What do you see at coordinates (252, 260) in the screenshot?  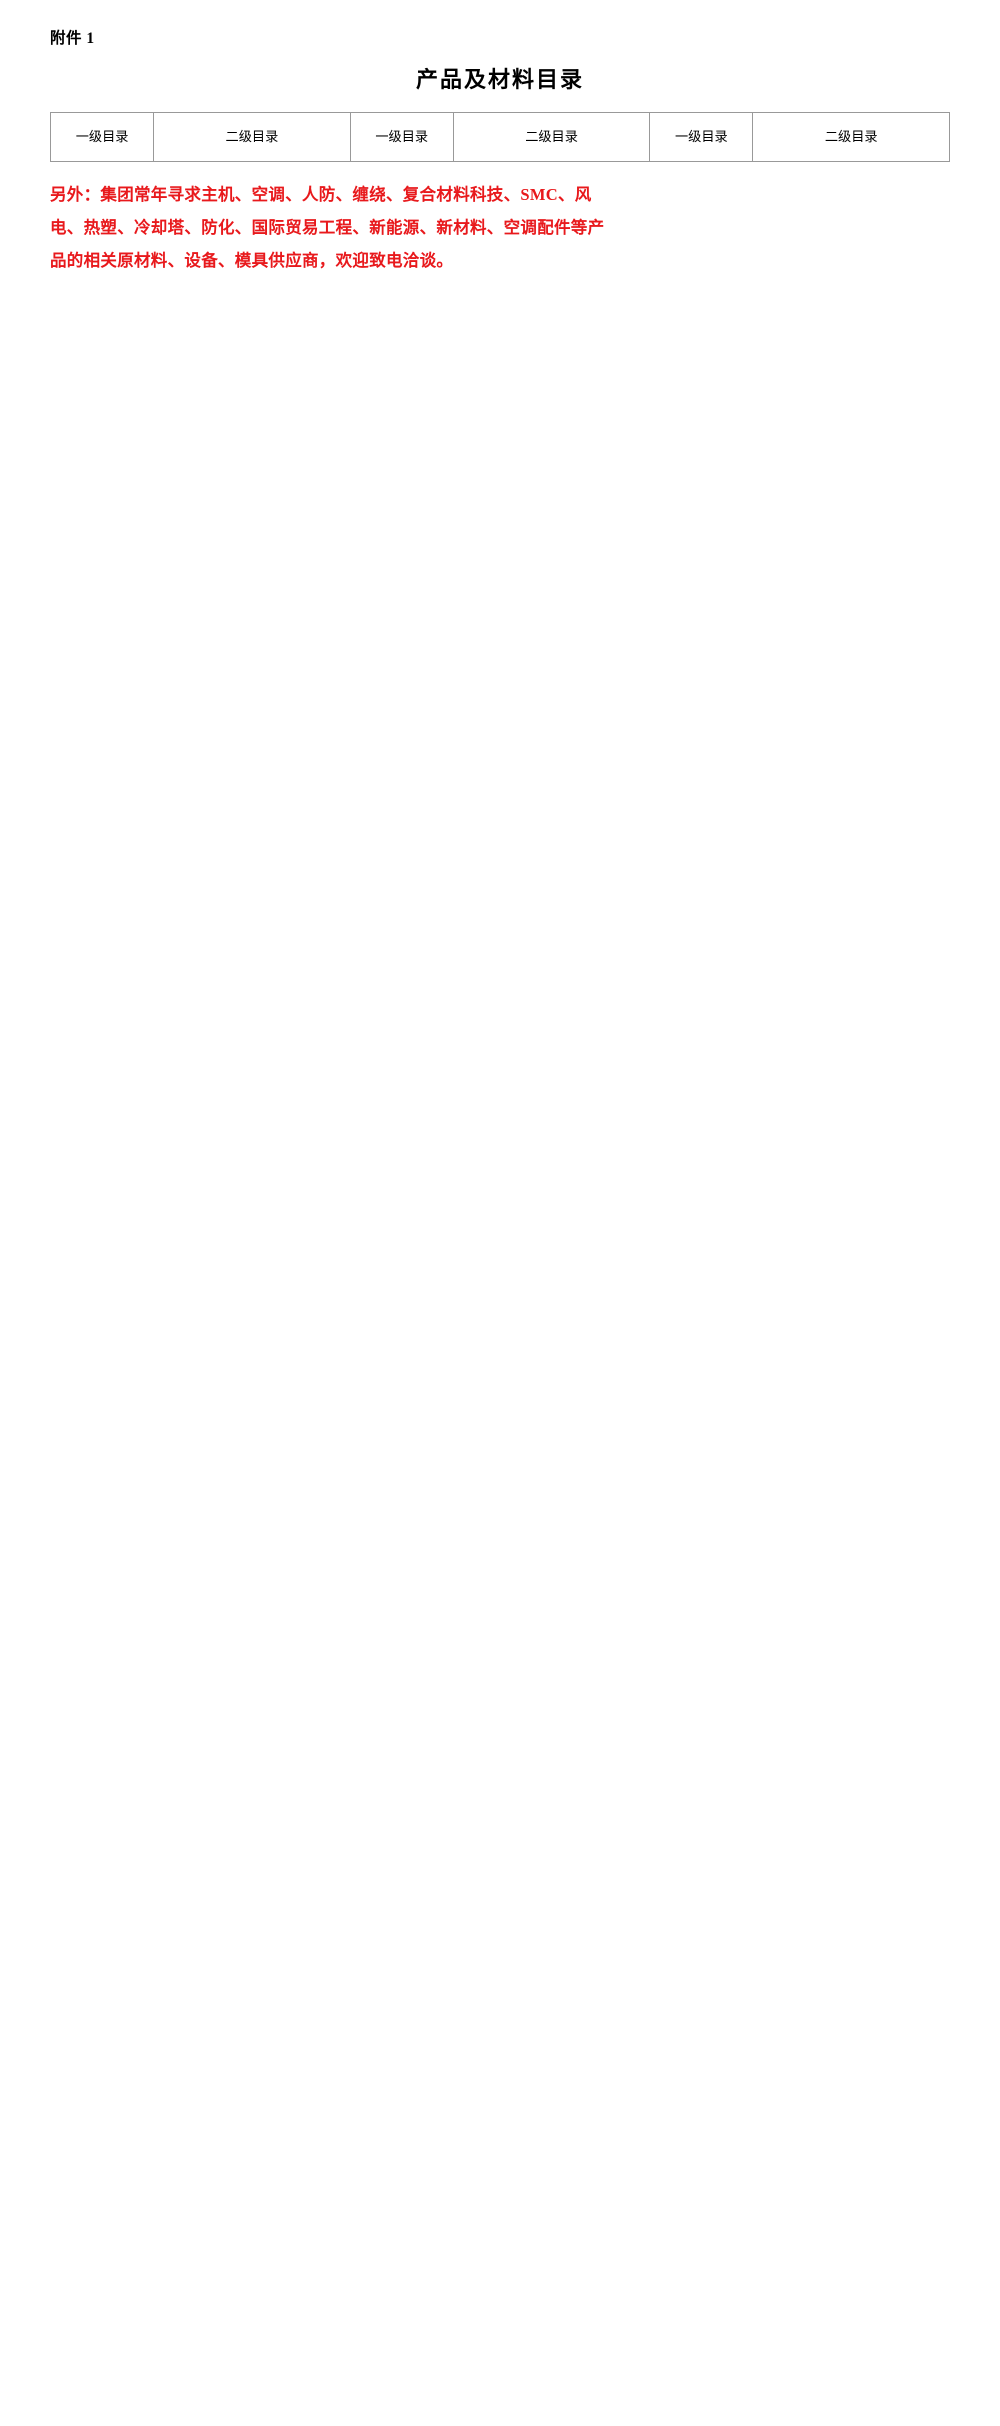 I see `footer-note-line-3: 品的相关原材料、设备、模具供应商，欢迎致电洽谈。` at bounding box center [252, 260].